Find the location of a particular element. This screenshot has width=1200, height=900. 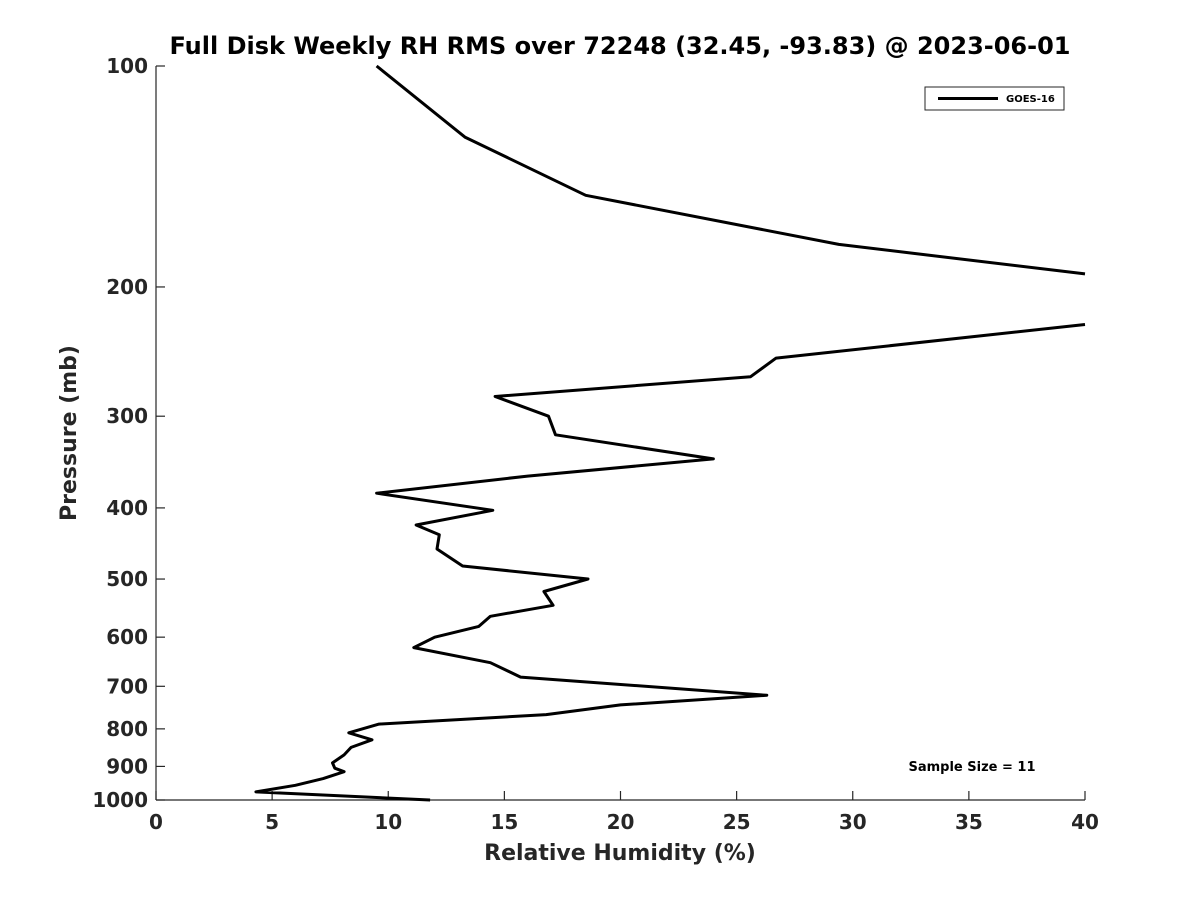

x-tick-label: 10 is located at coordinates (388, 822).